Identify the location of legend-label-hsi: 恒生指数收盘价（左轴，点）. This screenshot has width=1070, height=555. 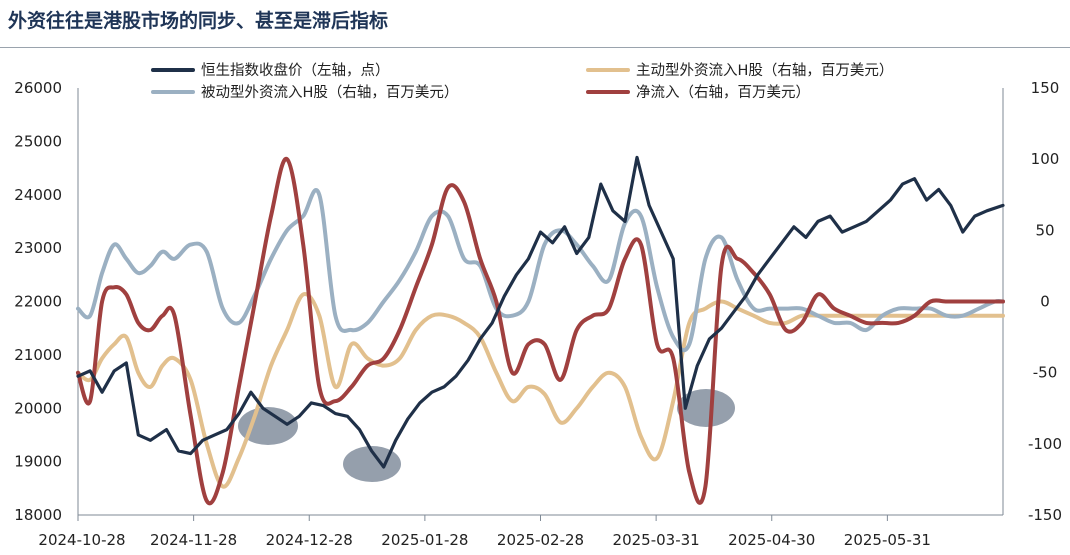
(295, 70).